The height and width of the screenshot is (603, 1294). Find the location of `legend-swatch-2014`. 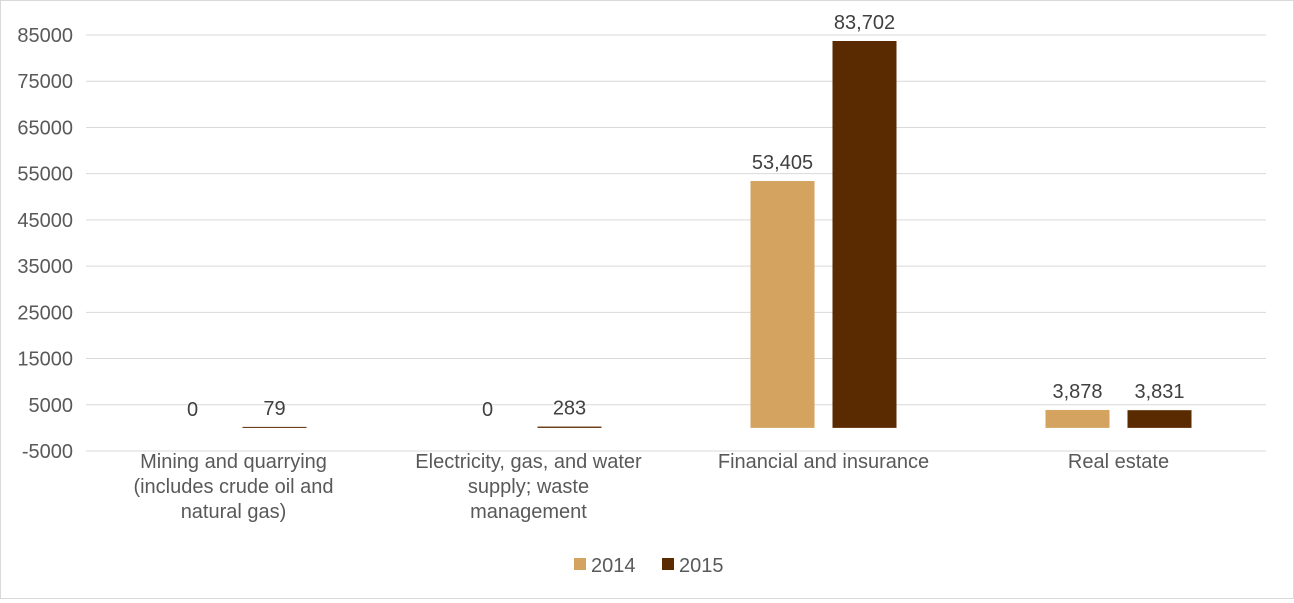

legend-swatch-2014 is located at coordinates (580, 564).